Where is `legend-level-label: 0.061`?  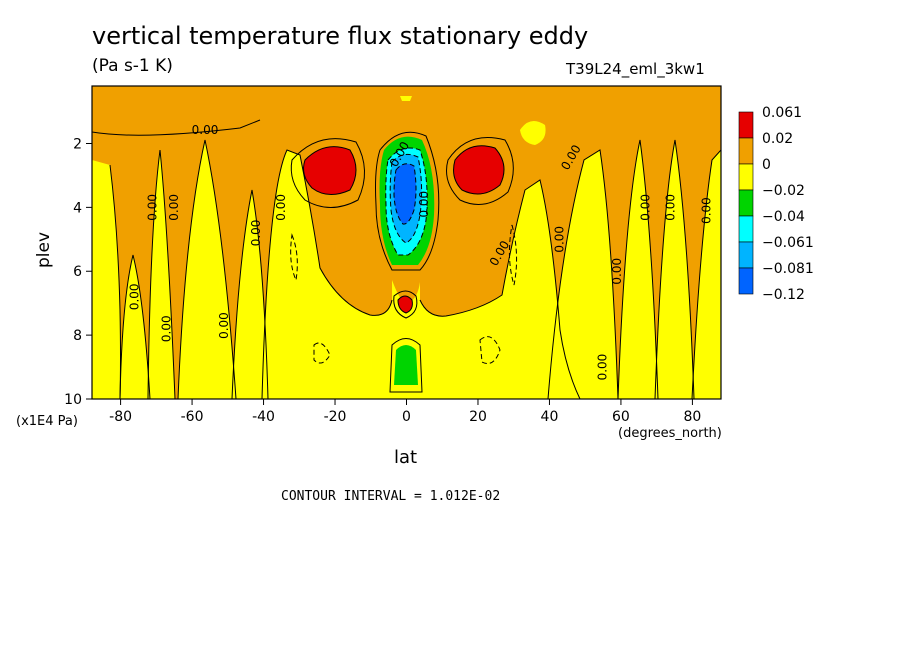 legend-level-label: 0.061 is located at coordinates (782, 113).